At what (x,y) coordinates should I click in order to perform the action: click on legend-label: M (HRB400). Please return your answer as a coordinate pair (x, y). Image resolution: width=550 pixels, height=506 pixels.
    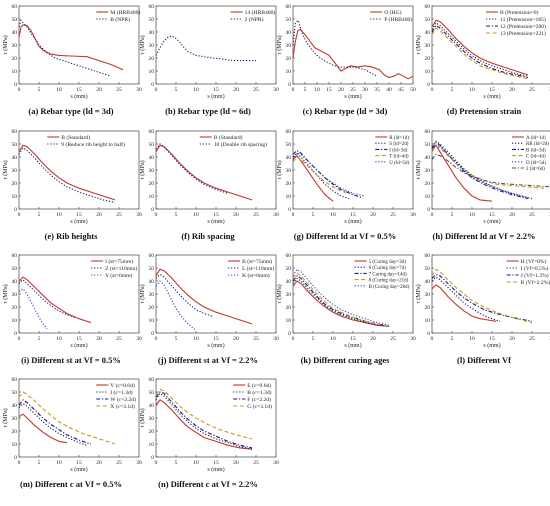
    Looking at the image, I should click on (125, 12).